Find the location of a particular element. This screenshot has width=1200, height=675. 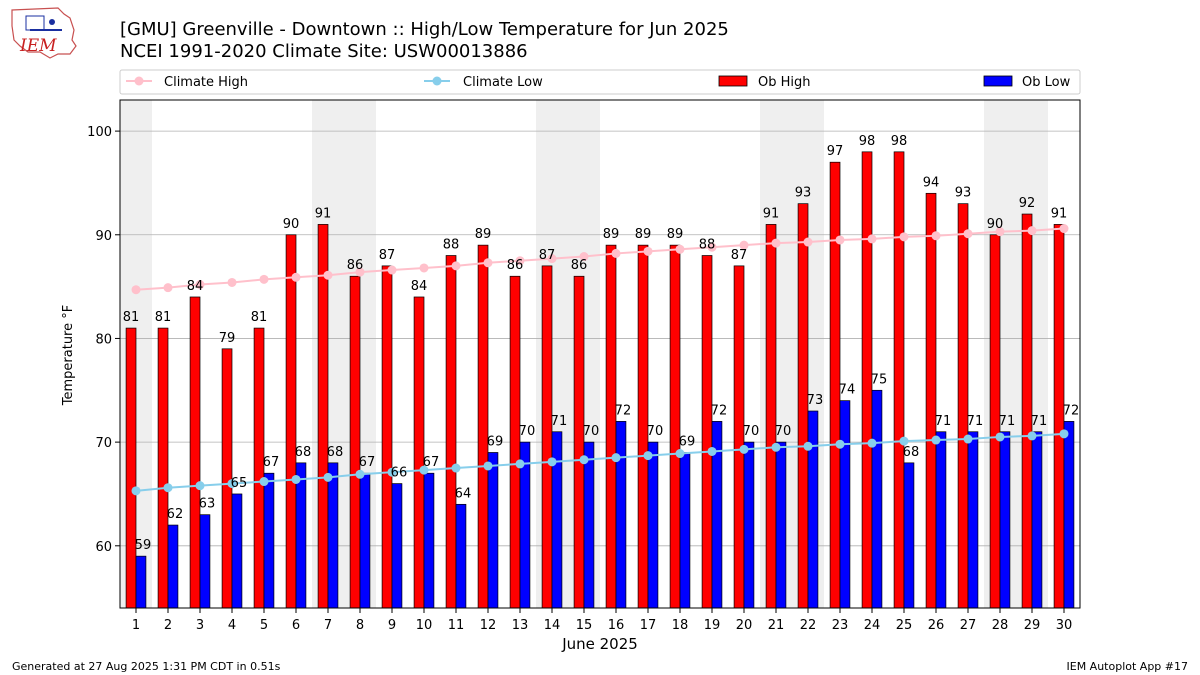

ob-high-label: 87 is located at coordinates (387, 255).